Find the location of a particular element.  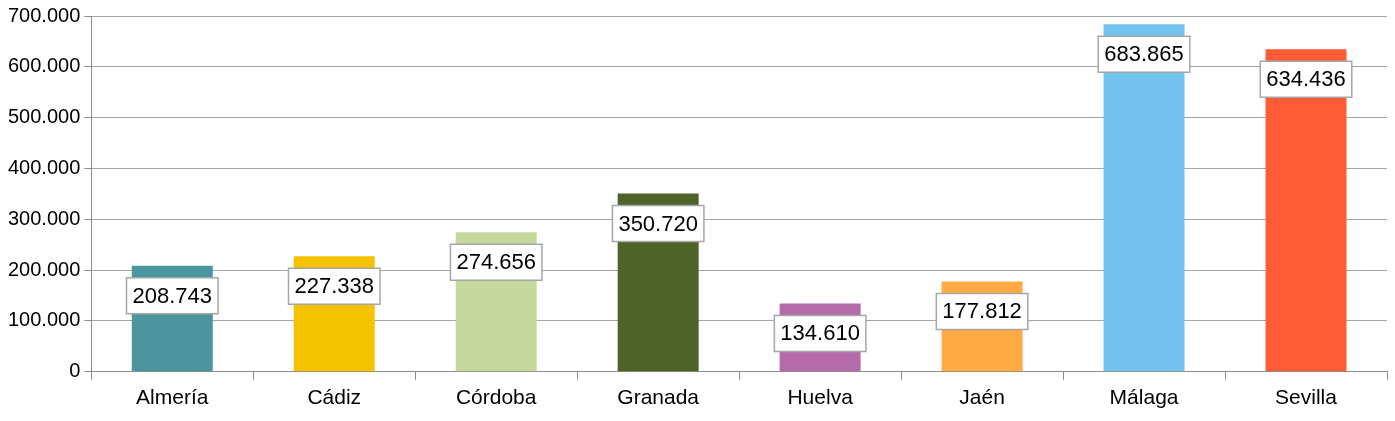

data-label: 177.812 is located at coordinates (982, 311).